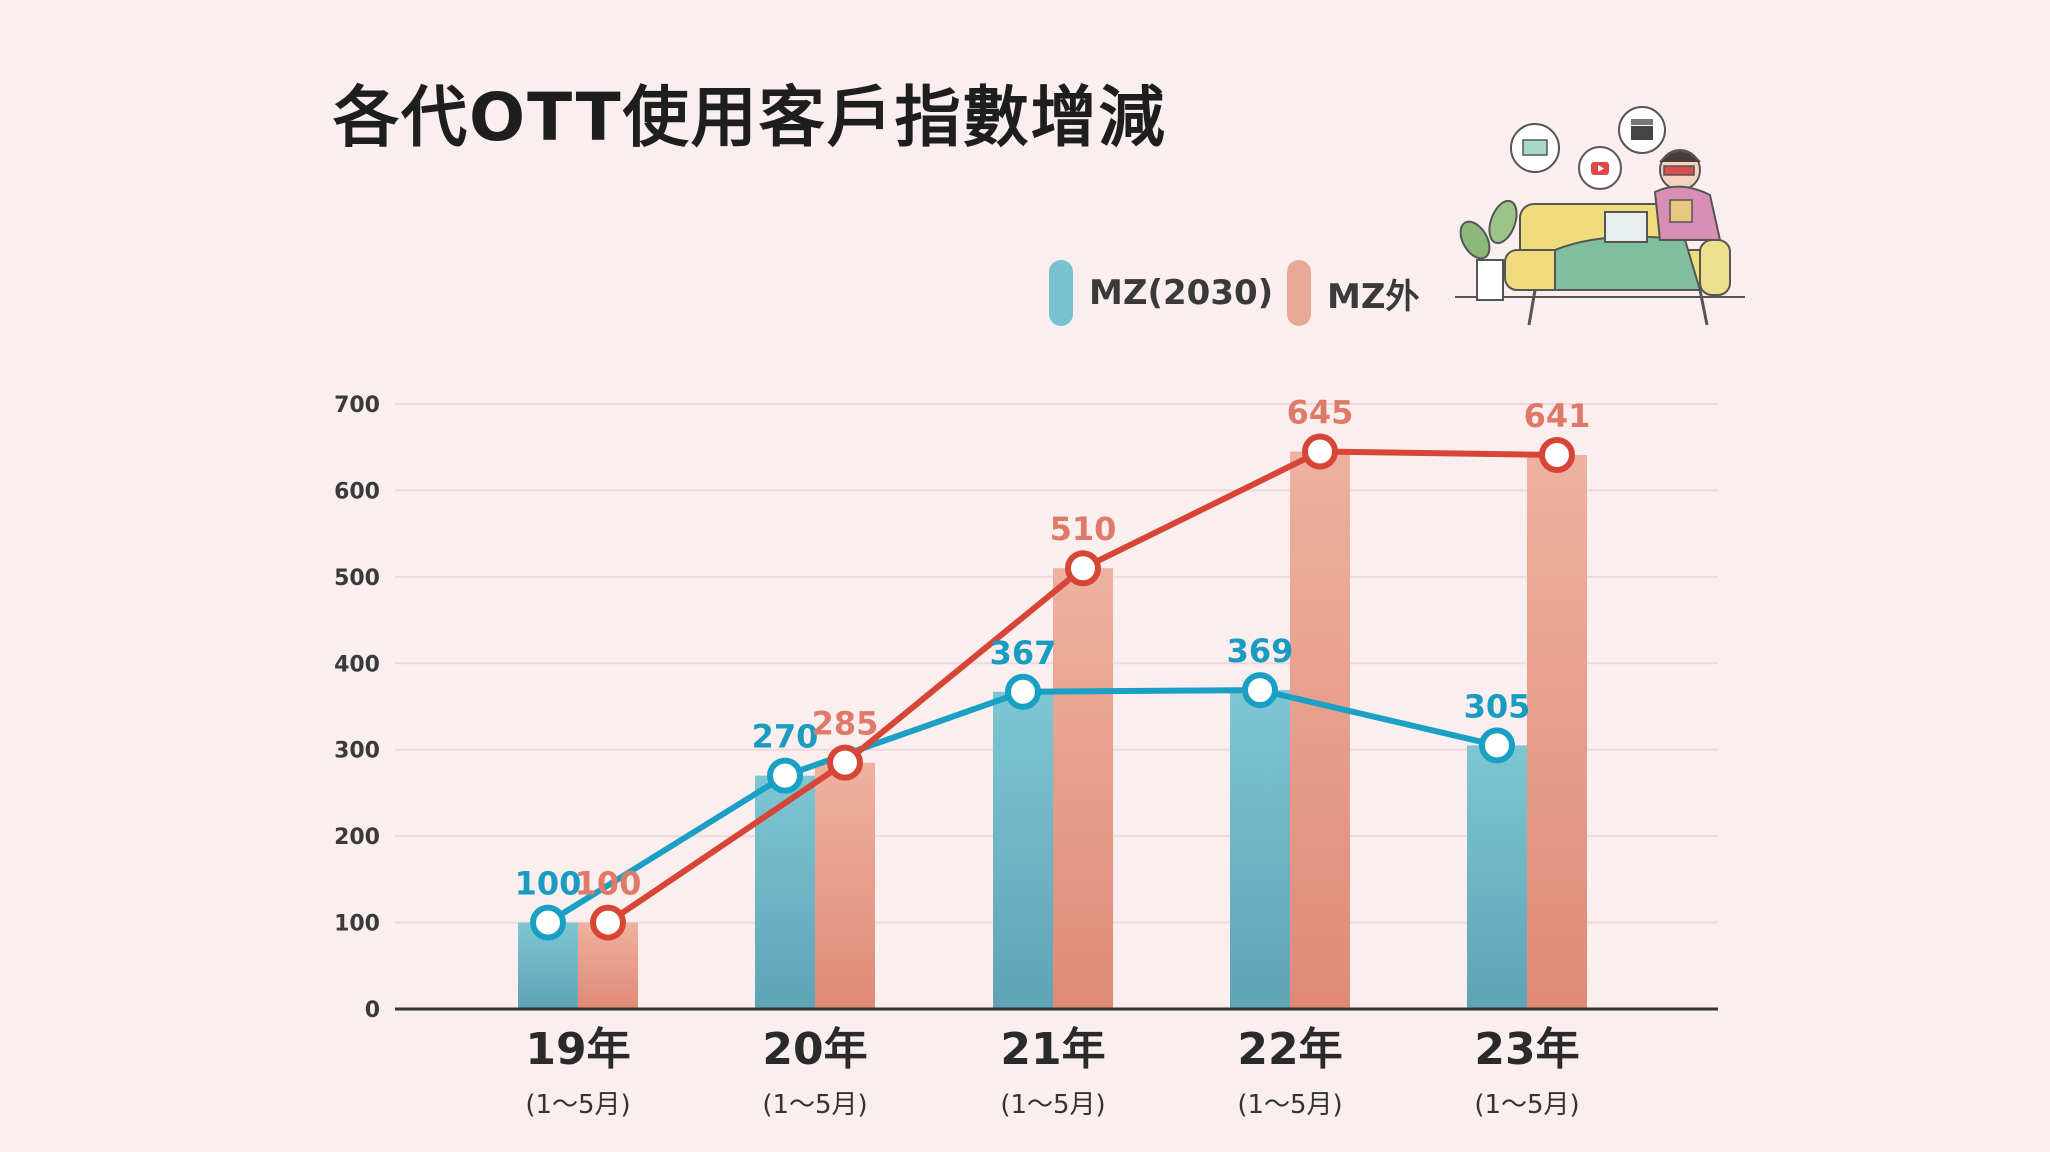 This screenshot has height=1152, width=2050. What do you see at coordinates (1181, 293) in the screenshot?
I see `legend-label-mz: MZ(2030)` at bounding box center [1181, 293].